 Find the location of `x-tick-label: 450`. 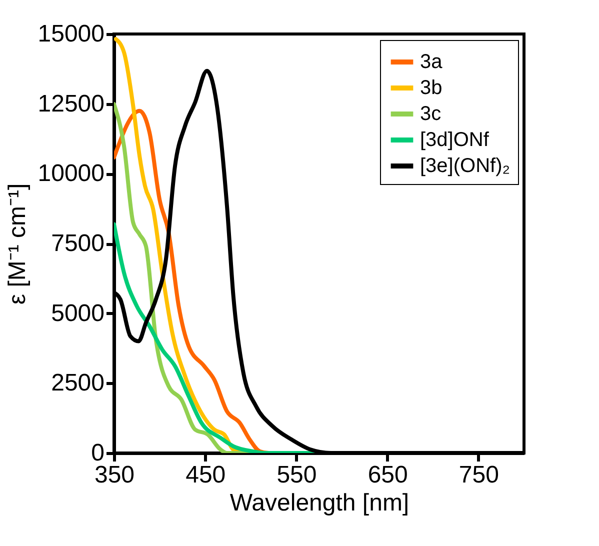

x-tick-label: 450 is located at coordinates (206, 475).